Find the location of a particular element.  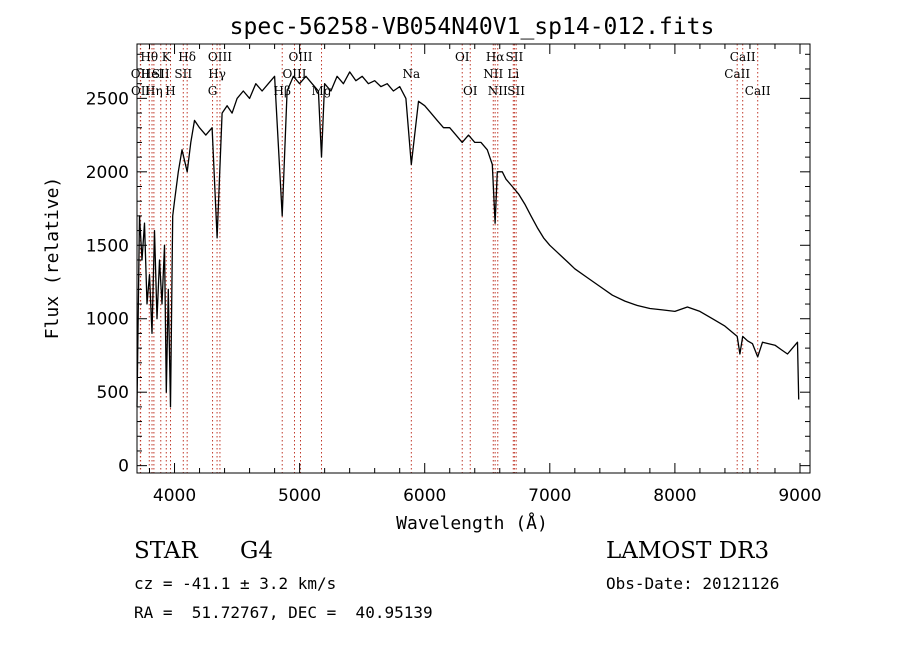

object-subclass: G4 is located at coordinates (257, 551).